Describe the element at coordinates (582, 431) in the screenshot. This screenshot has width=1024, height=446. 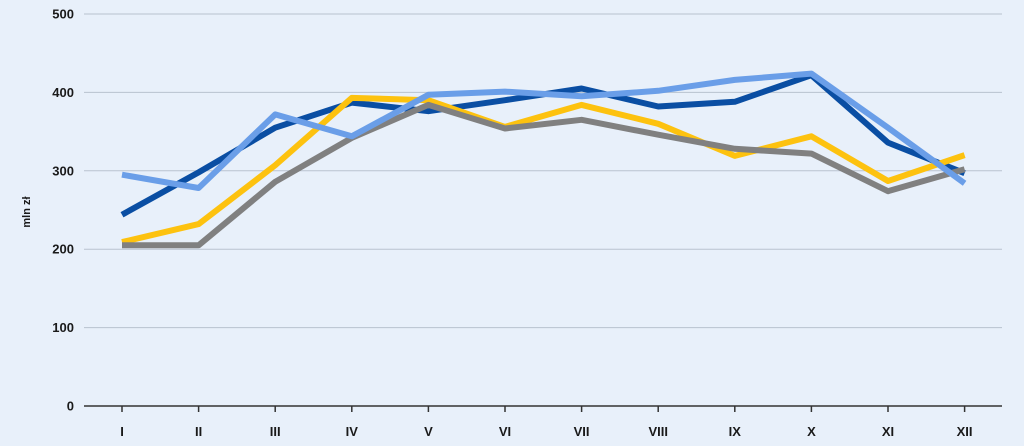
I see `x-tick-label: VII` at that location.